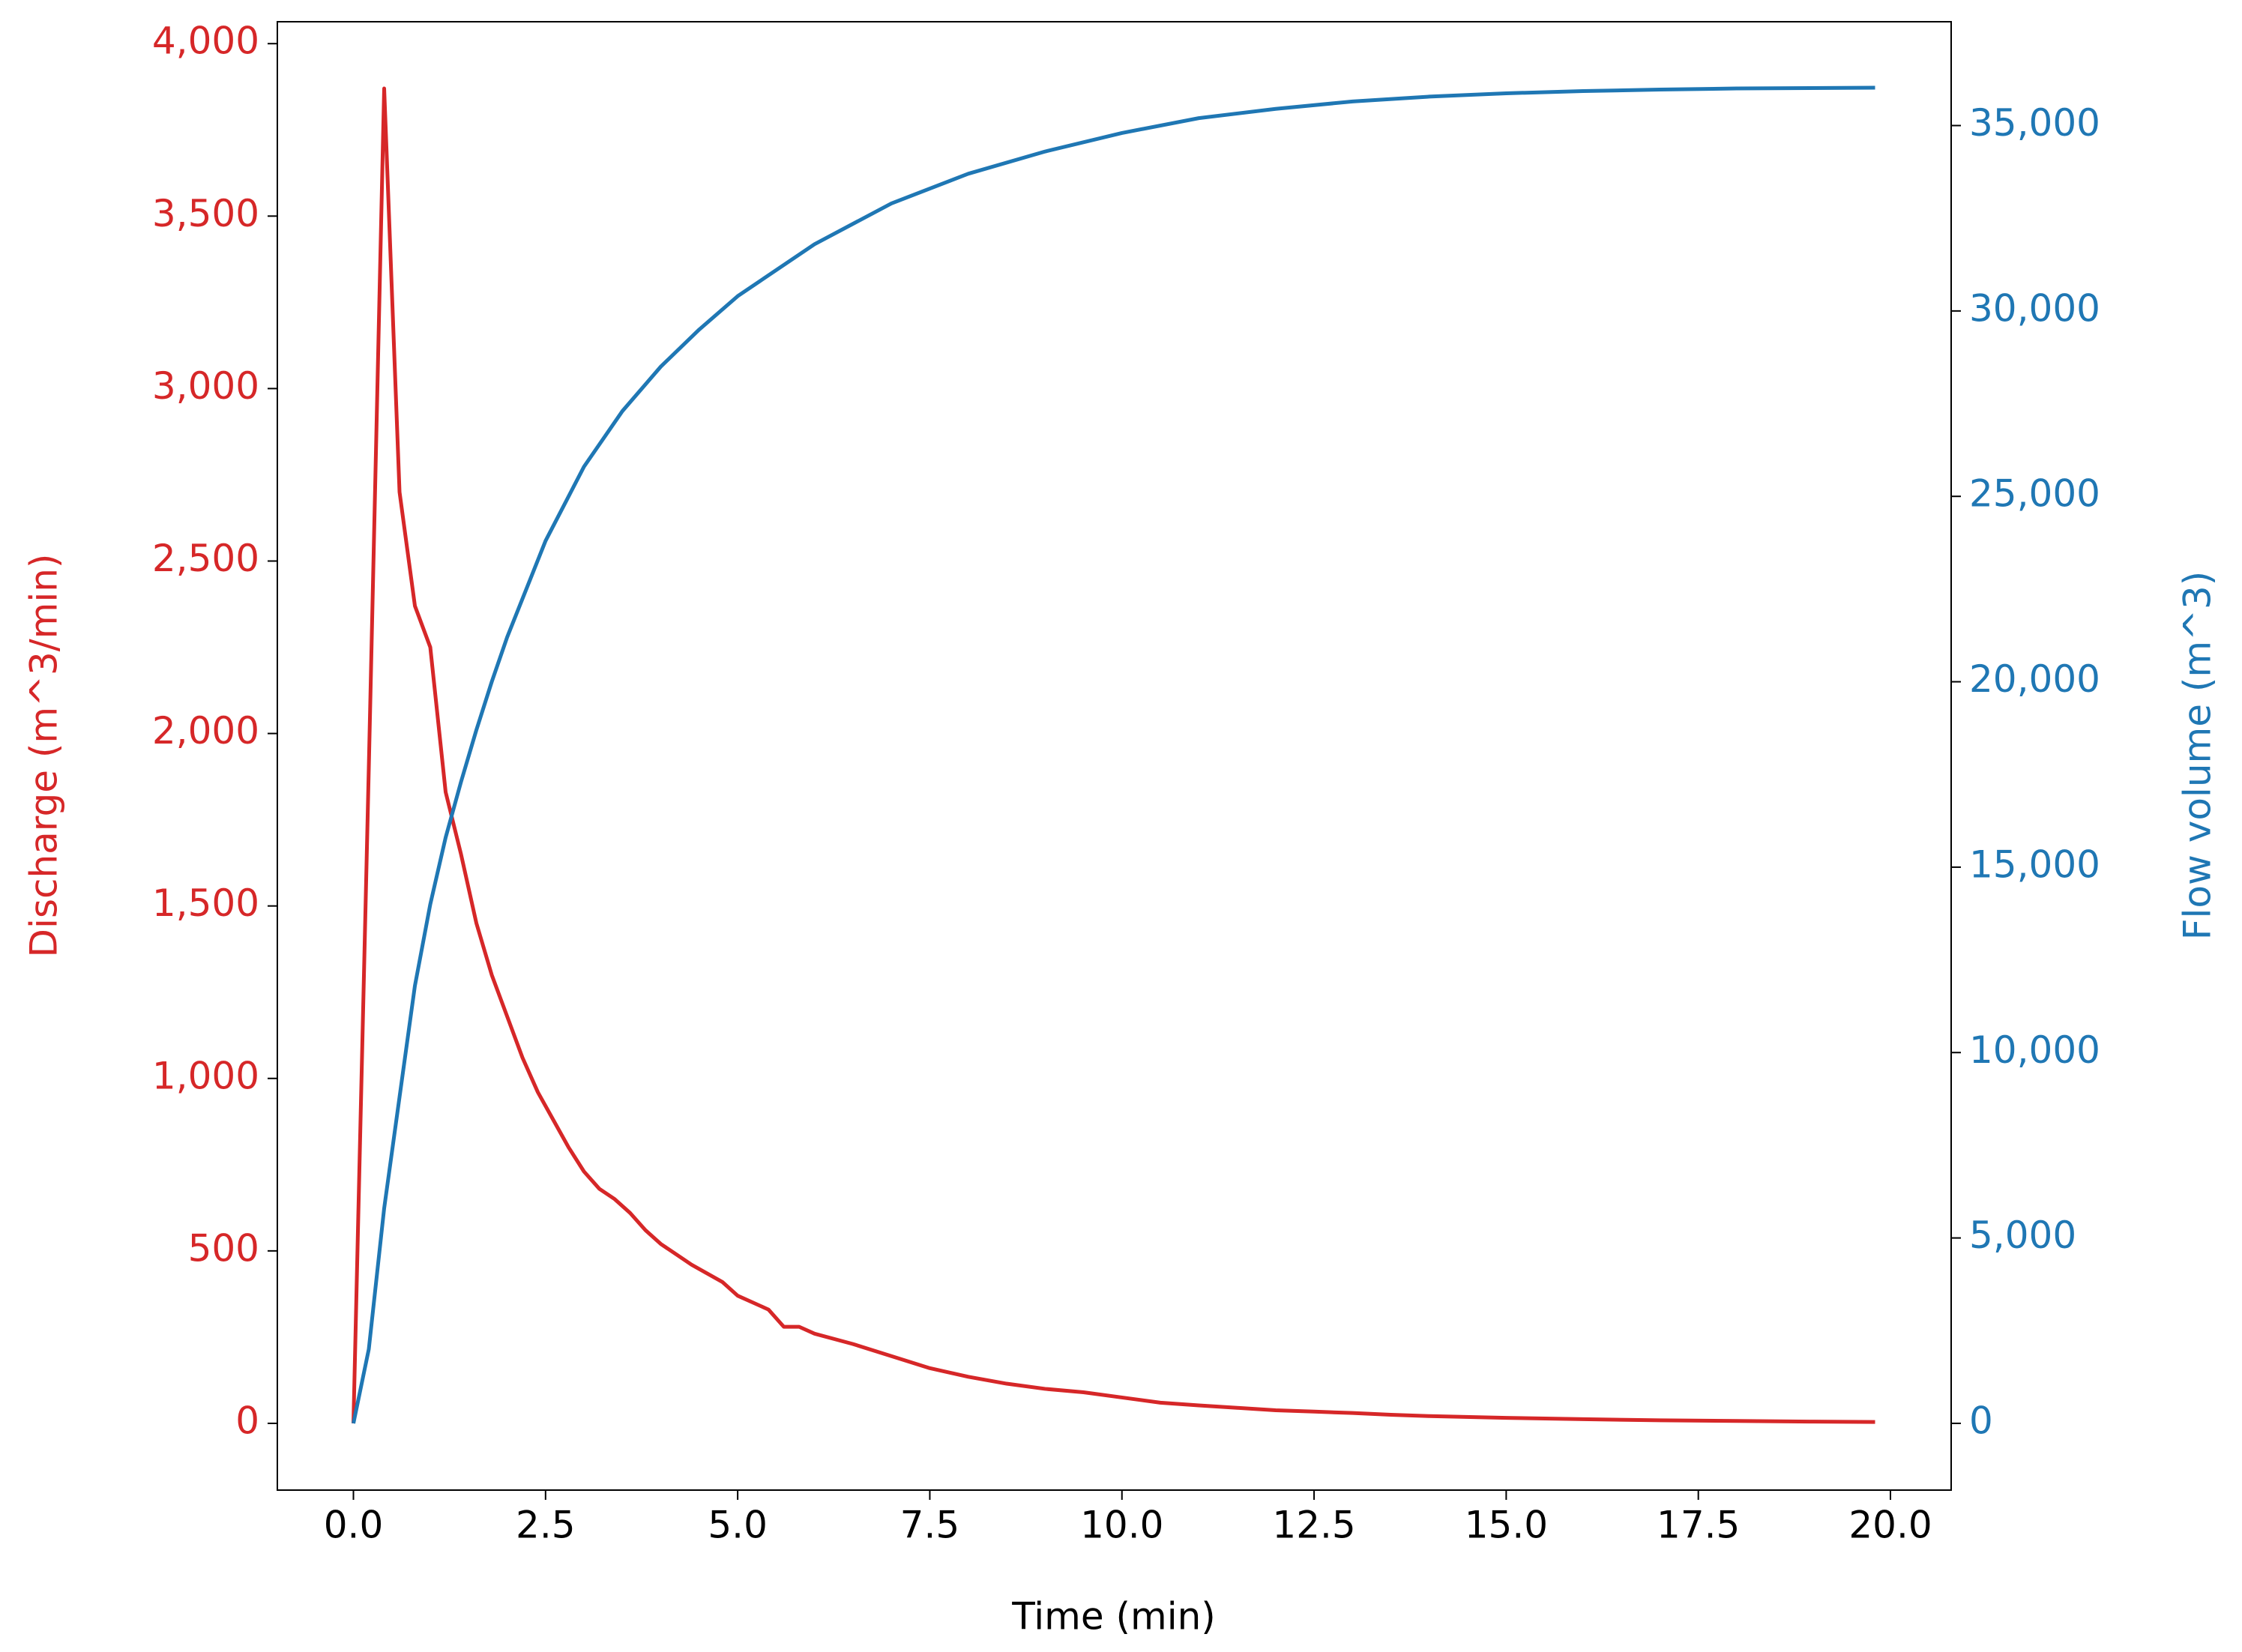  What do you see at coordinates (546, 1525) in the screenshot?
I see `x-tick-label: 2.5` at bounding box center [546, 1525].